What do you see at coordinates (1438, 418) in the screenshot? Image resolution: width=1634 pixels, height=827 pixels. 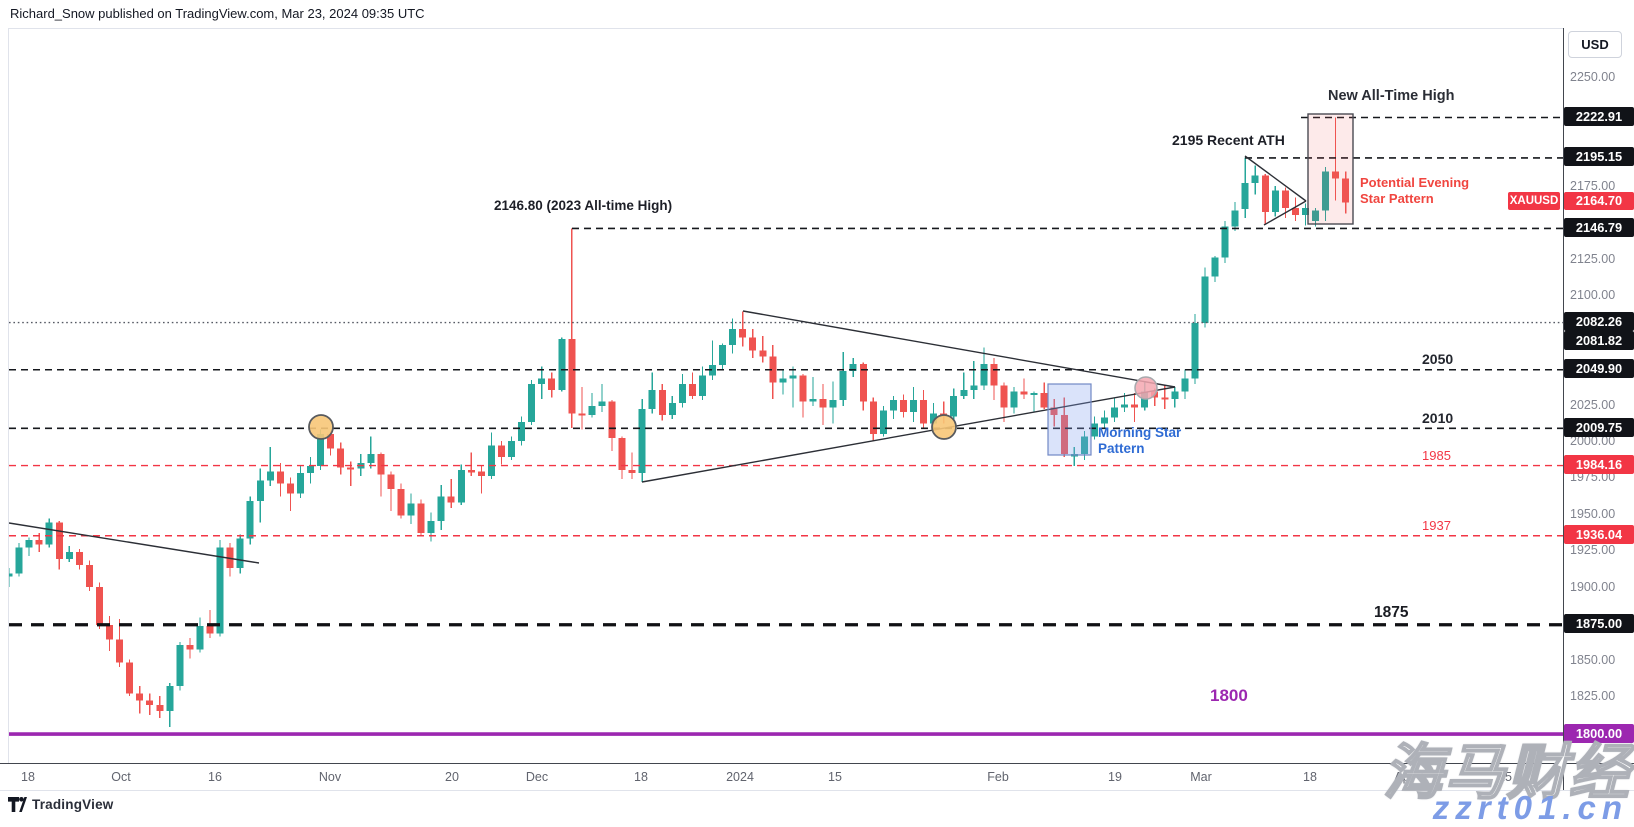 I see `level-label-2010: 2010` at bounding box center [1438, 418].